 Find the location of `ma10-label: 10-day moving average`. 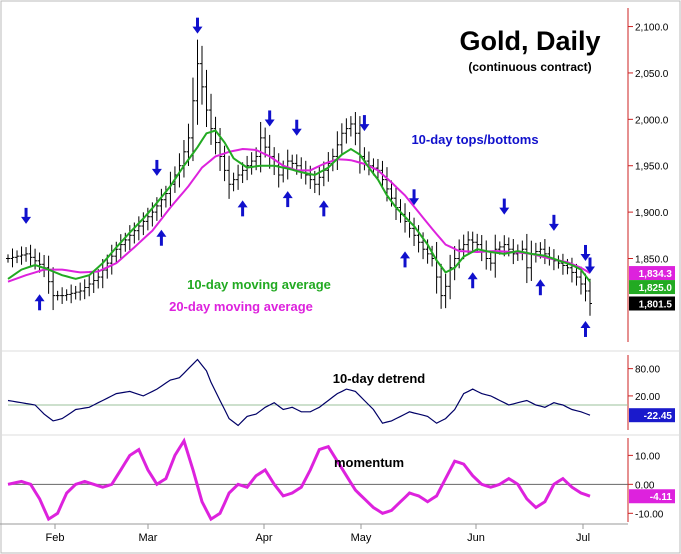

ma10-label: 10-day moving average is located at coordinates (259, 284).